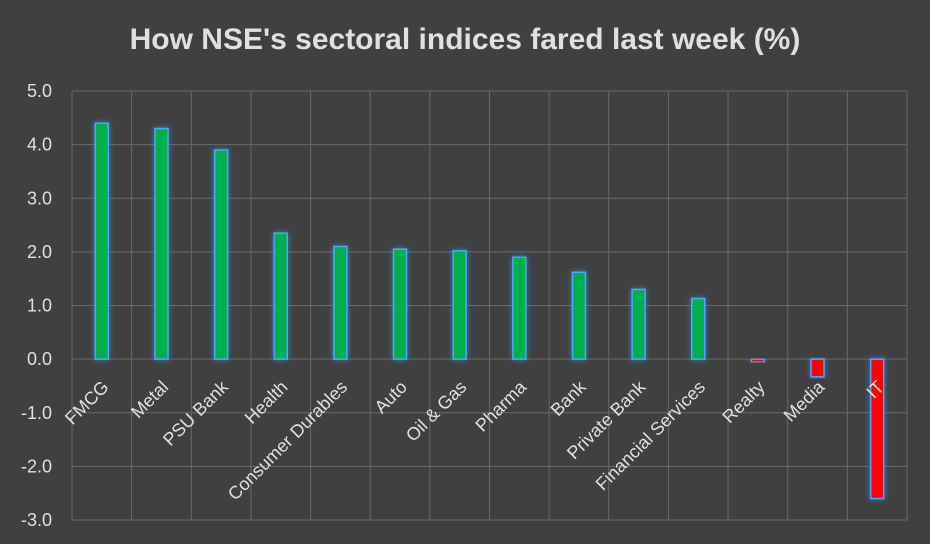 The height and width of the screenshot is (544, 930). What do you see at coordinates (638, 324) in the screenshot?
I see `bar-private-bank` at bounding box center [638, 324].